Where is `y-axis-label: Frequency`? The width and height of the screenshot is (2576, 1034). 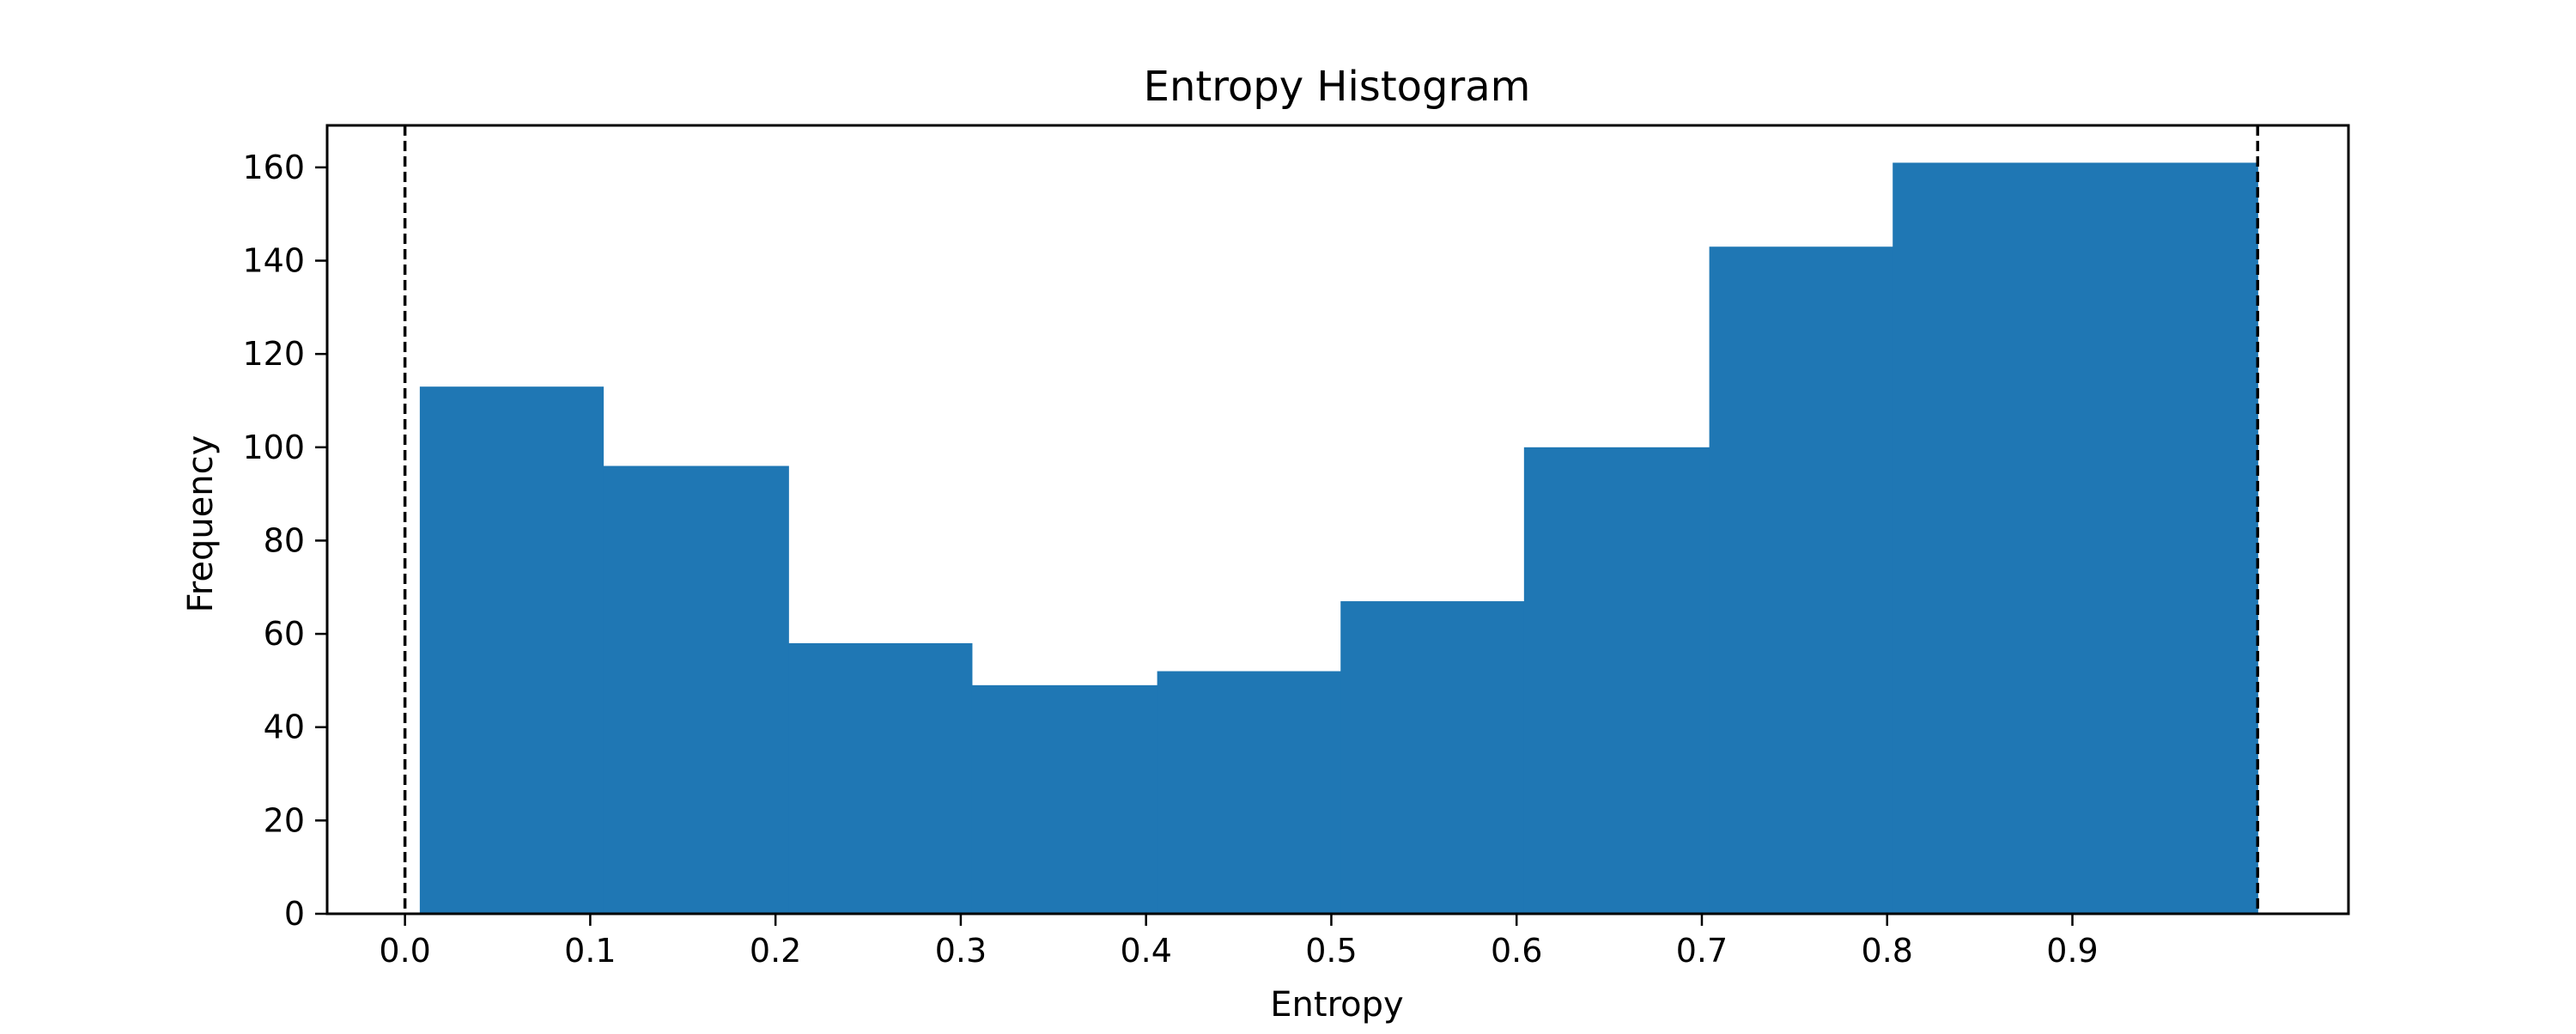 y-axis-label: Frequency is located at coordinates (201, 524).